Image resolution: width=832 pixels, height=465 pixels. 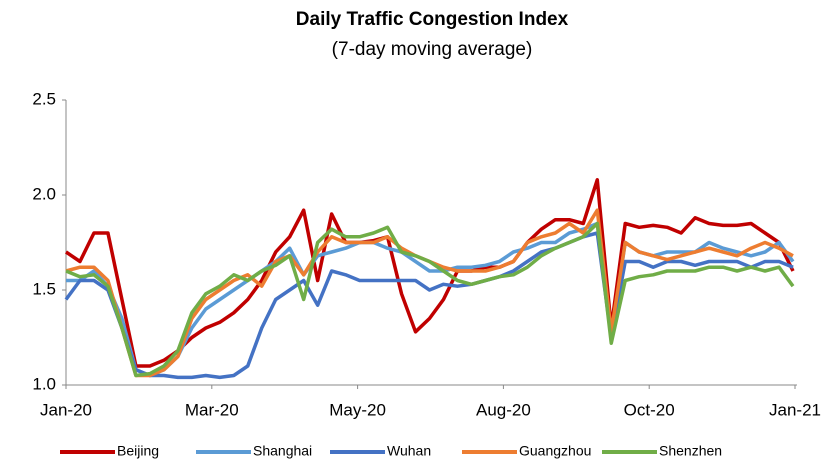 I want to click on x-tick-label: Jan-20, so click(x=66, y=409).